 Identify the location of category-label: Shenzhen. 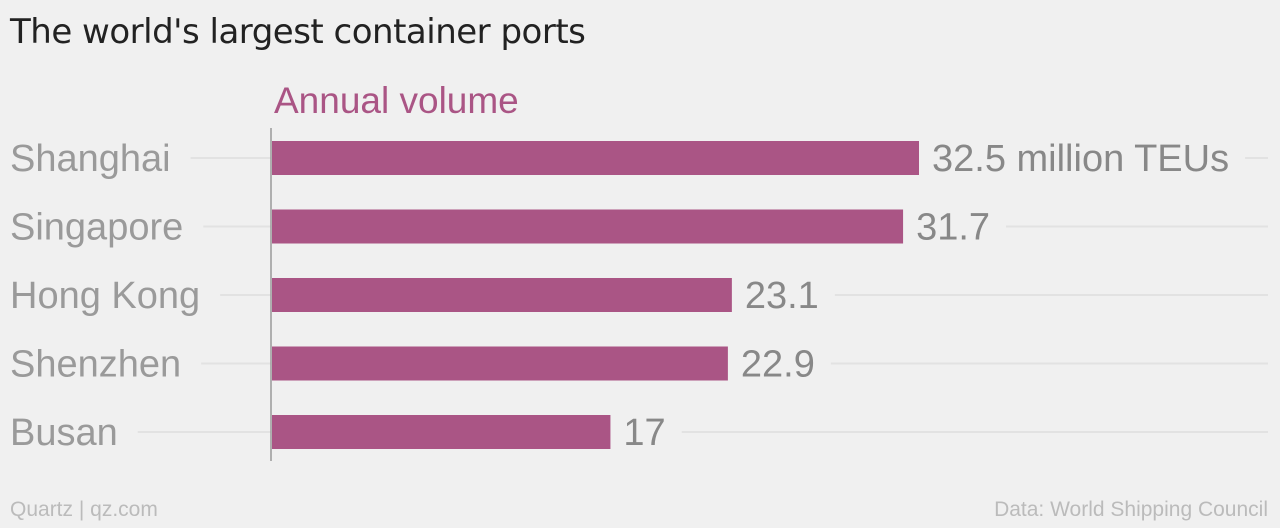
(95, 365).